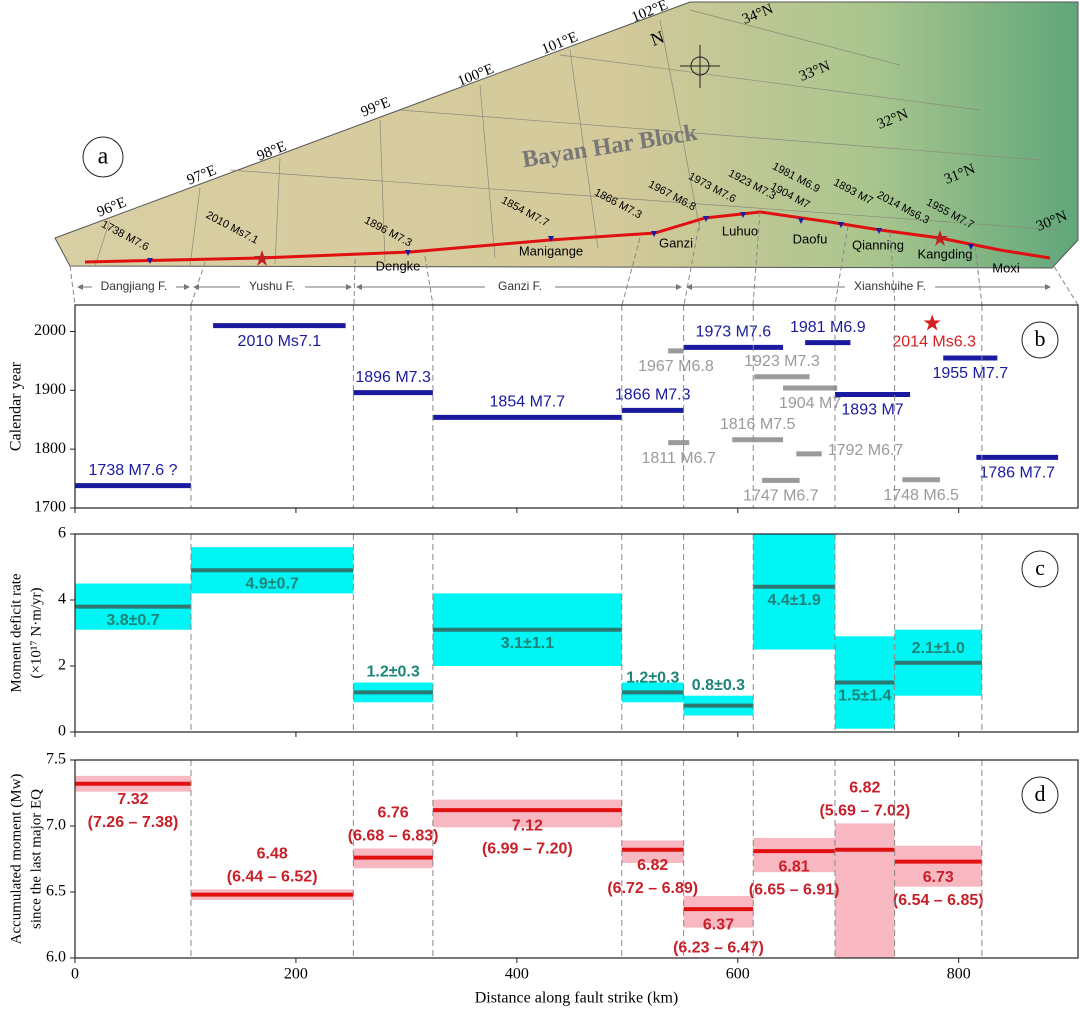 The image size is (1080, 1012). What do you see at coordinates (50, 507) in the screenshot?
I see `y-tick-label: 1700` at bounding box center [50, 507].